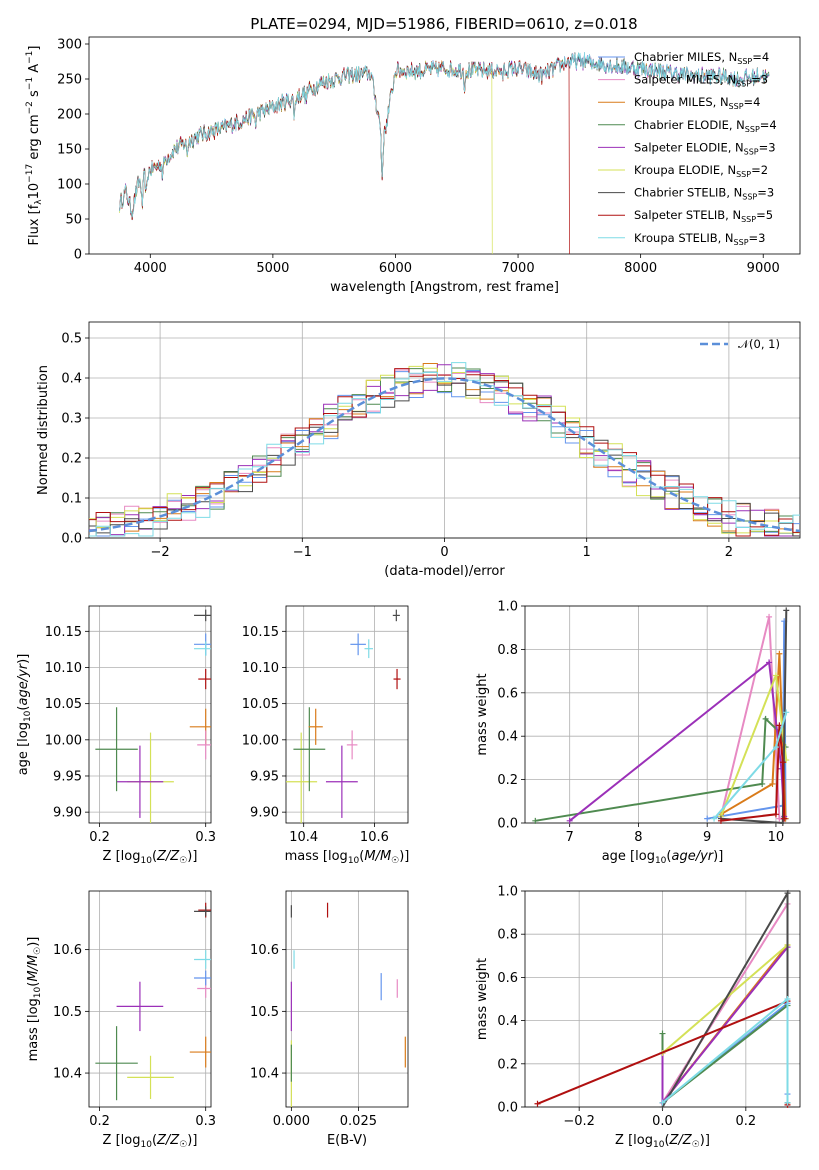 Image resolution: width=819 pixels, height=1170 pixels. I want to click on legend-label: Kroupa ELODIE, NSSP=2, so click(701, 171).